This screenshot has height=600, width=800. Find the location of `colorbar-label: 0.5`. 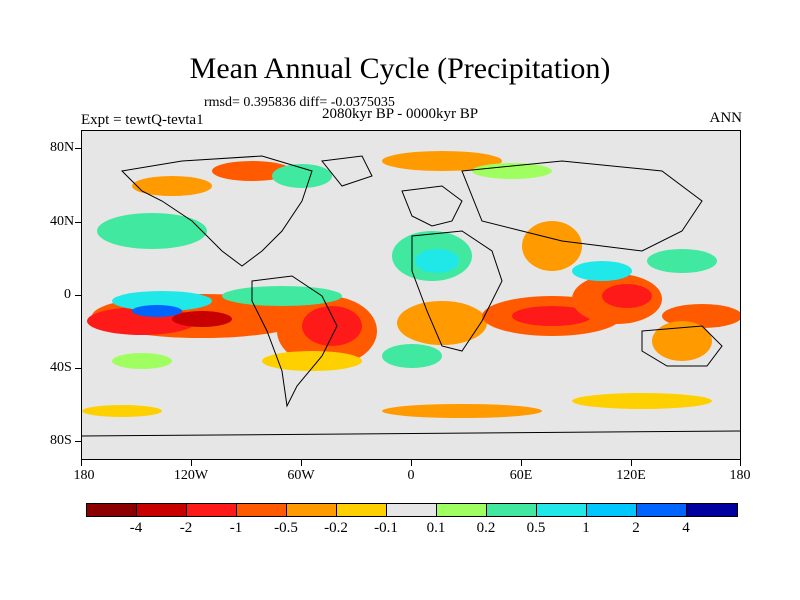

colorbar-label: 0.5 is located at coordinates (536, 528).